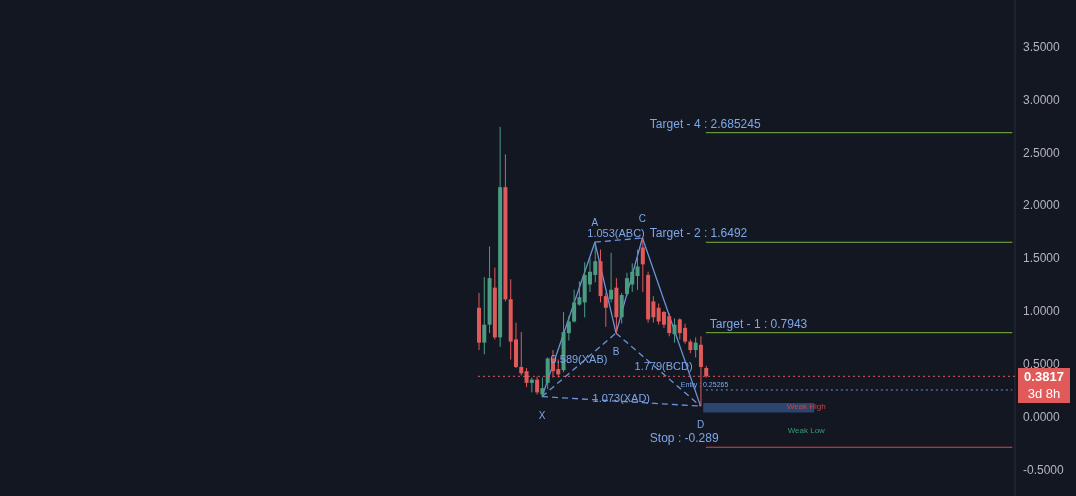  What do you see at coordinates (616, 232) in the screenshot?
I see `annotation: 1.053(ABC)` at bounding box center [616, 232].